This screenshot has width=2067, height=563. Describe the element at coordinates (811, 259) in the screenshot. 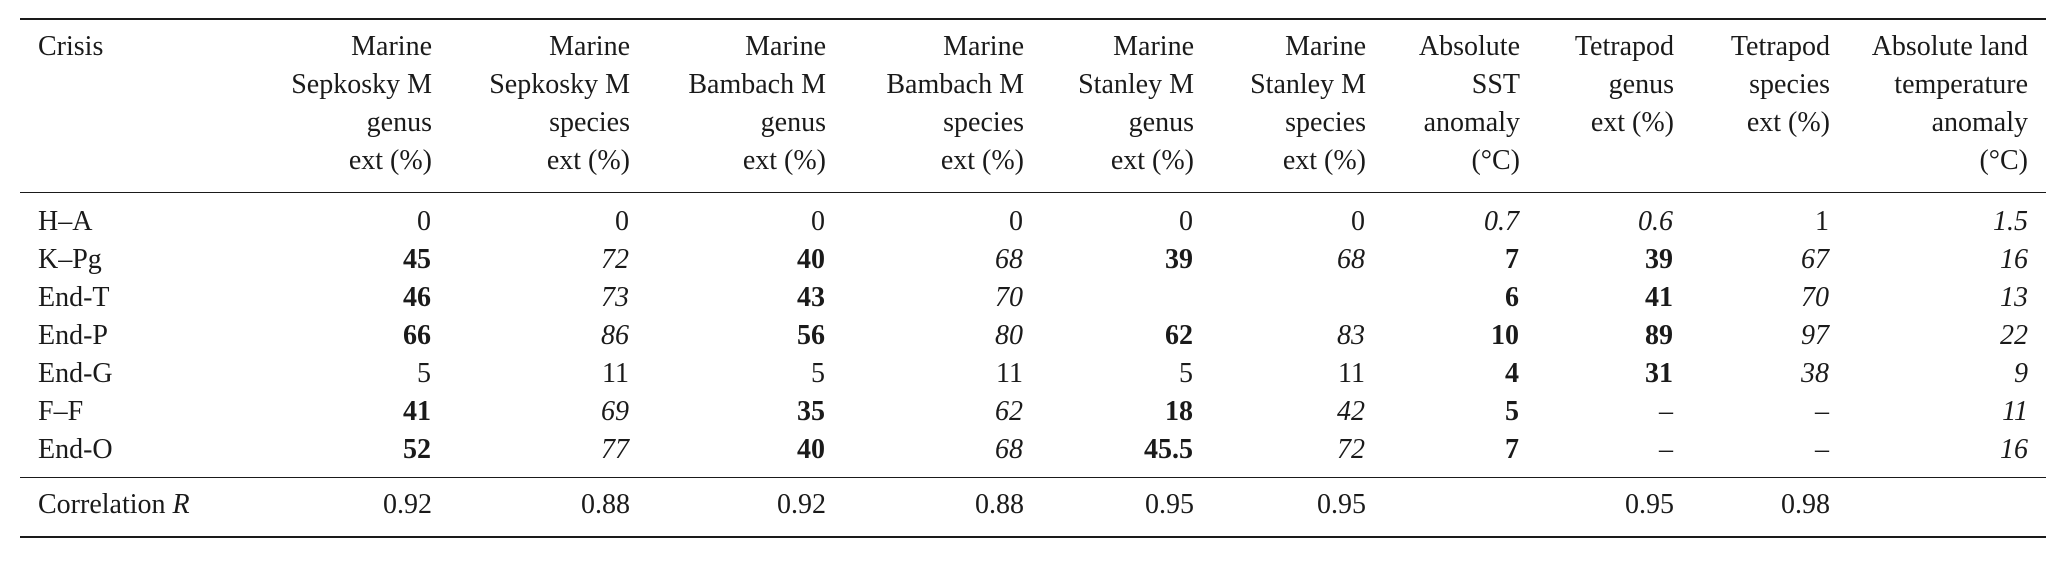

I see `table-cell: 40` at that location.